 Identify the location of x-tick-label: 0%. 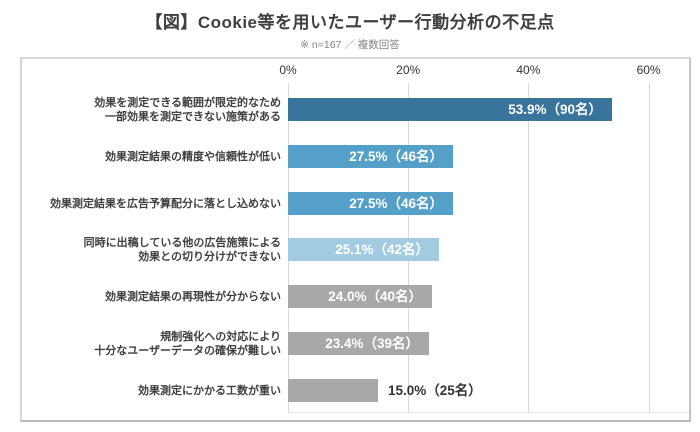
(288, 70).